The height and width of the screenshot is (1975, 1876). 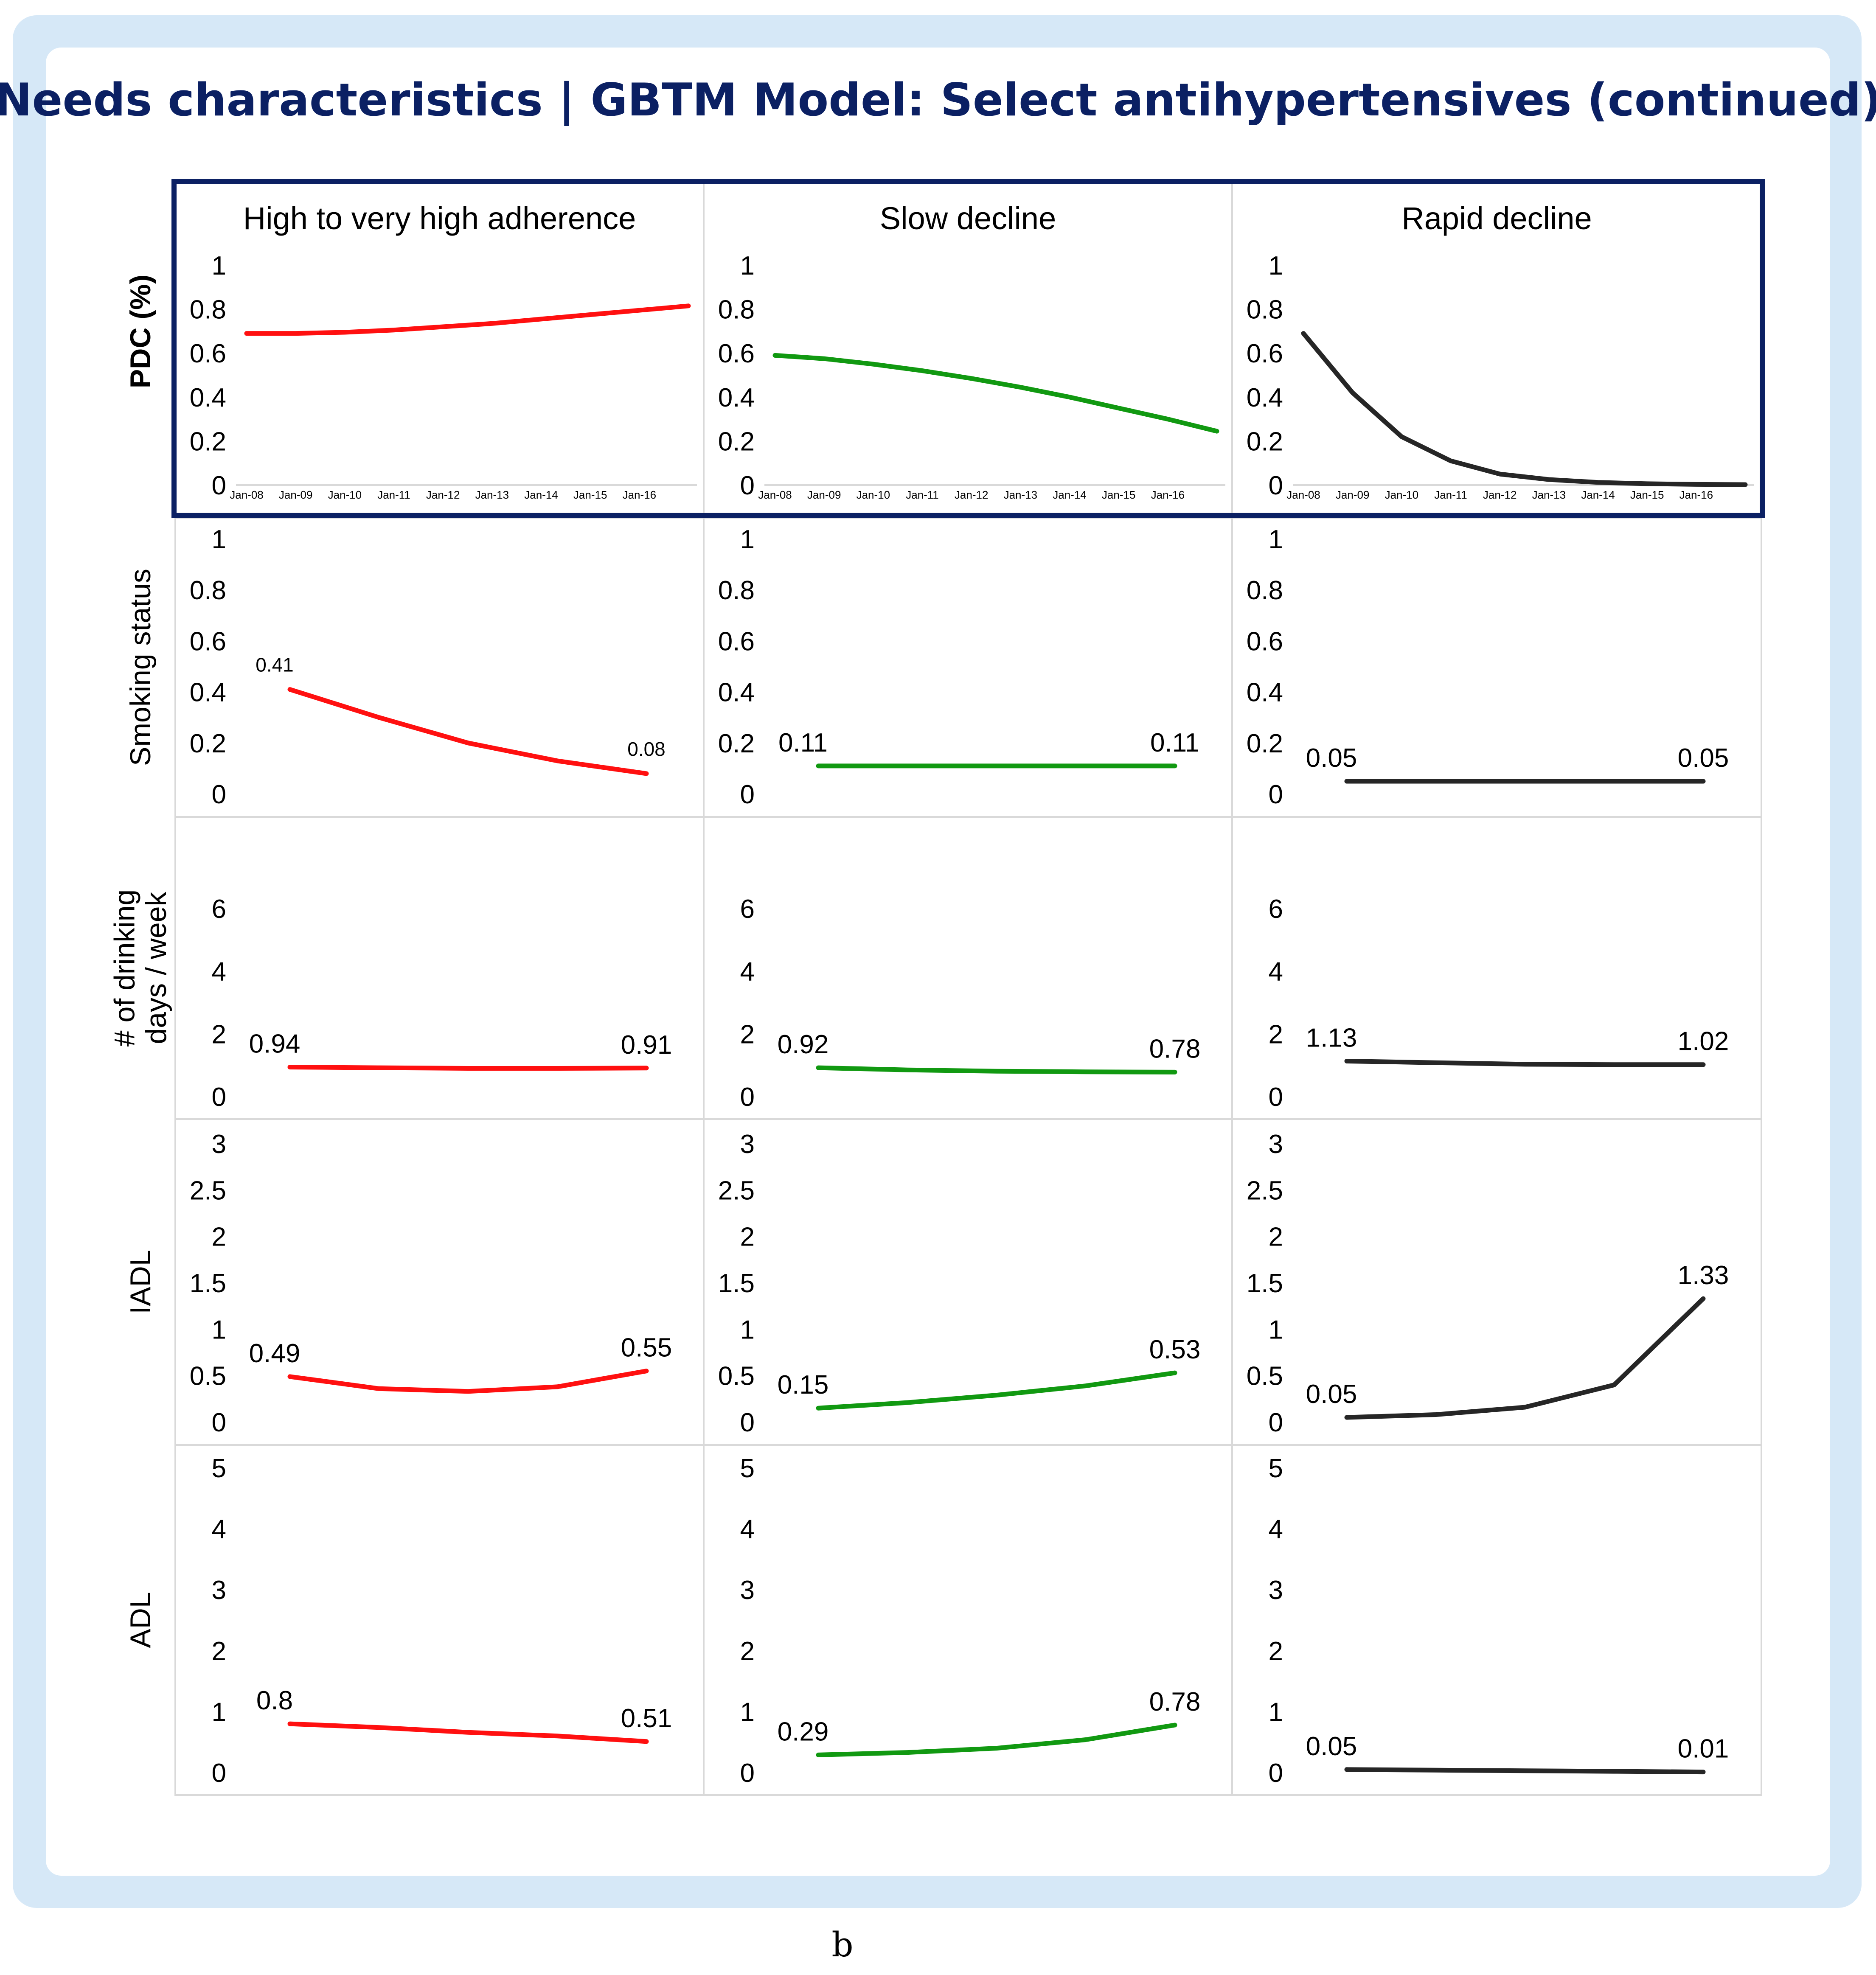 I want to click on data-label: 0.55, so click(x=646, y=1348).